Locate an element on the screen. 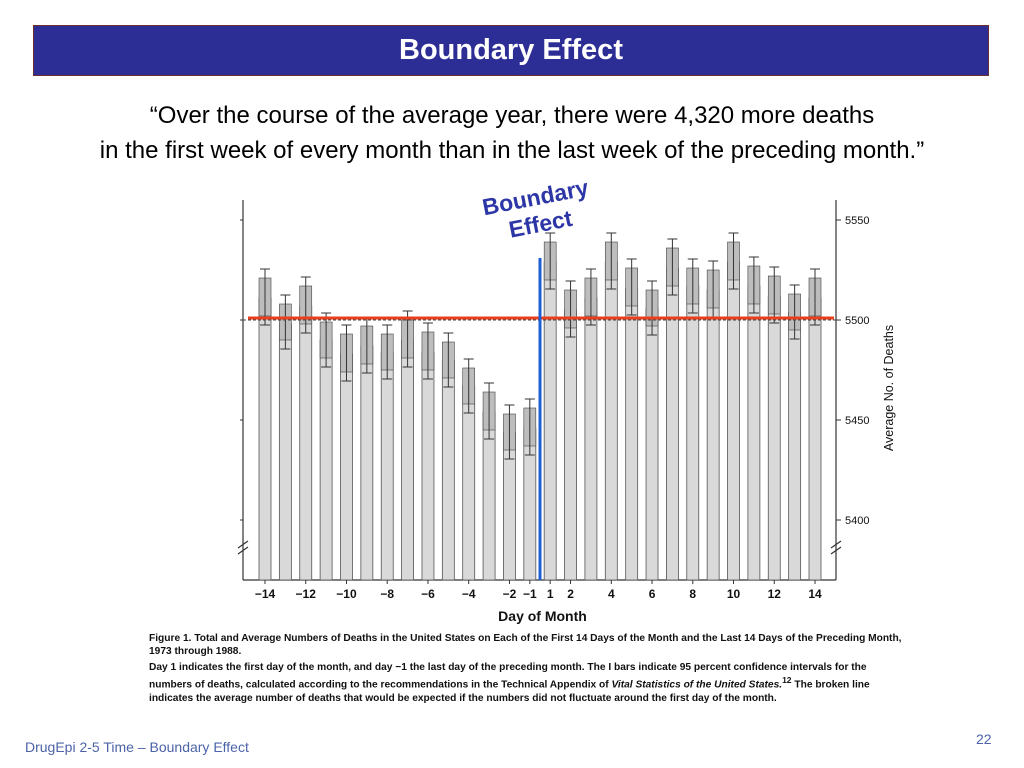  bar-day-−5 is located at coordinates (448, 470).